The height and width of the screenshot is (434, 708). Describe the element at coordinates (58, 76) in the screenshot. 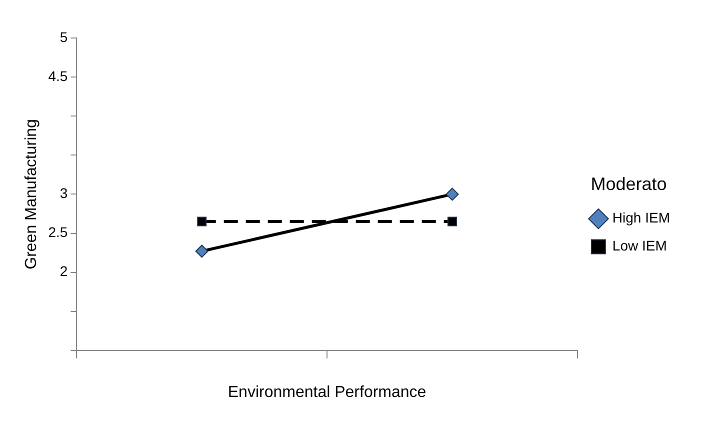

I see `y-tick-label: 4.5` at that location.